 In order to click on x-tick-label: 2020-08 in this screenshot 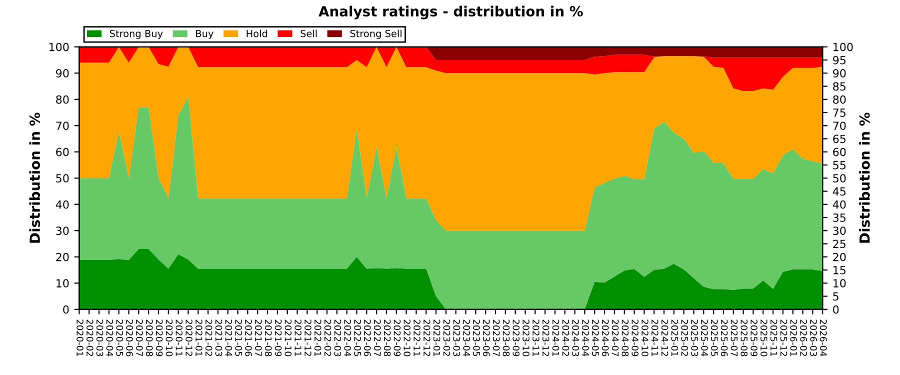, I will do `click(149, 338)`.